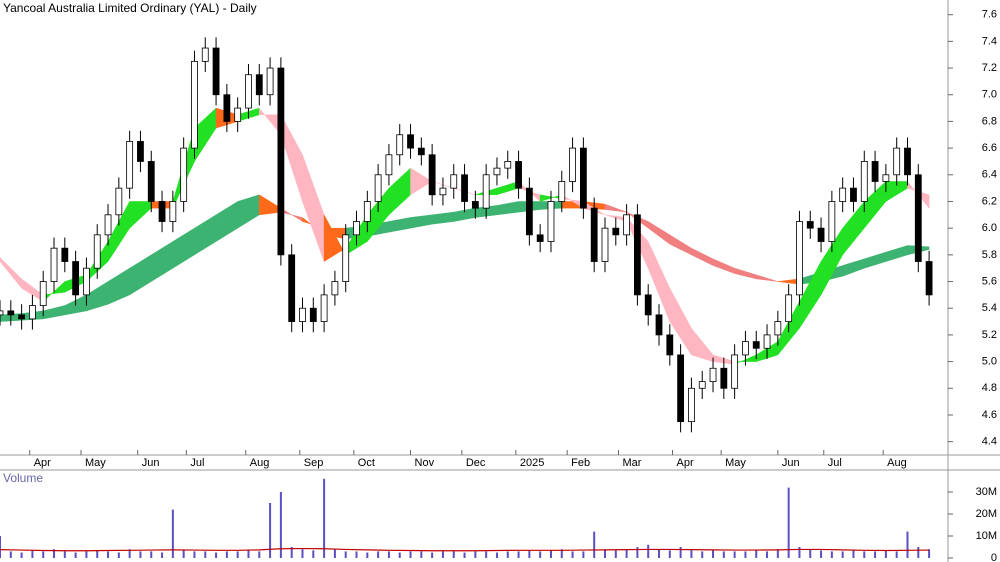 The height and width of the screenshot is (562, 1000). I want to click on y-tick-label: 4.4, so click(989, 442).